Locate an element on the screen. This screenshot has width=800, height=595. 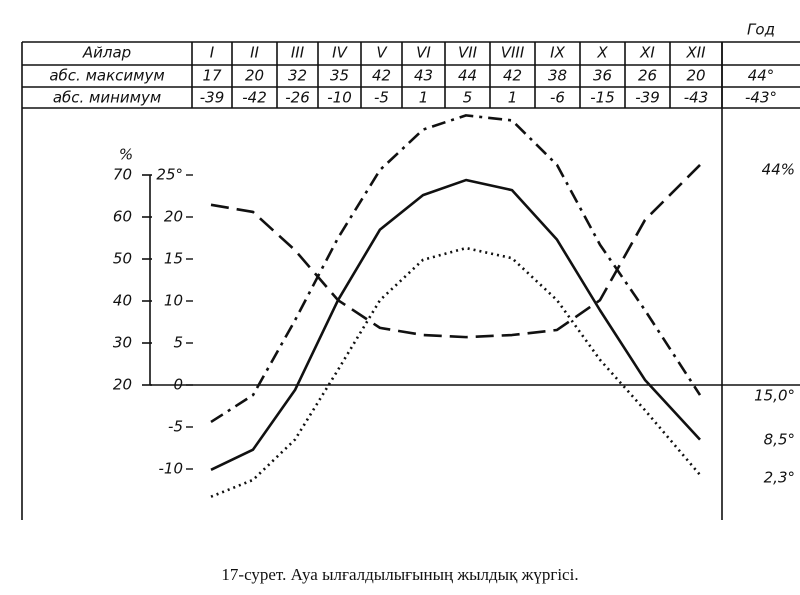
table-cell: -15 is located at coordinates (602, 98).